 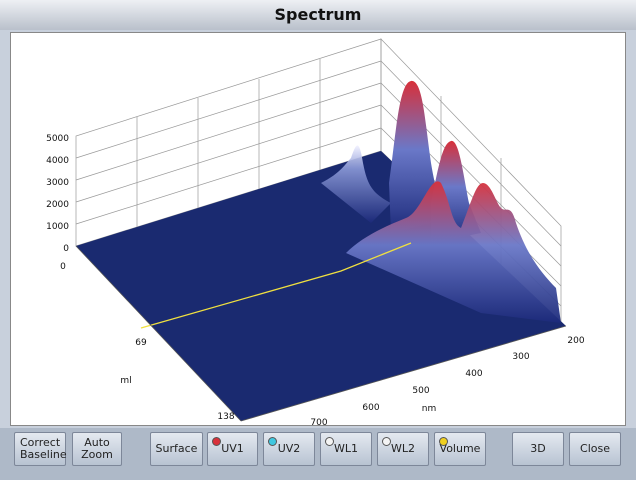 I want to click on z-tick-label: 3000, so click(x=57, y=183).